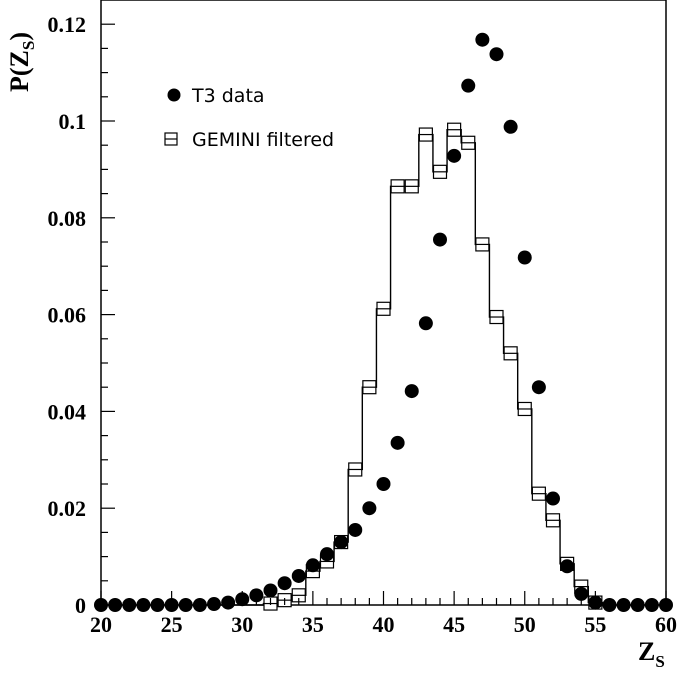 This screenshot has height=676, width=683. I want to click on x-tick-label: 40, so click(384, 624).